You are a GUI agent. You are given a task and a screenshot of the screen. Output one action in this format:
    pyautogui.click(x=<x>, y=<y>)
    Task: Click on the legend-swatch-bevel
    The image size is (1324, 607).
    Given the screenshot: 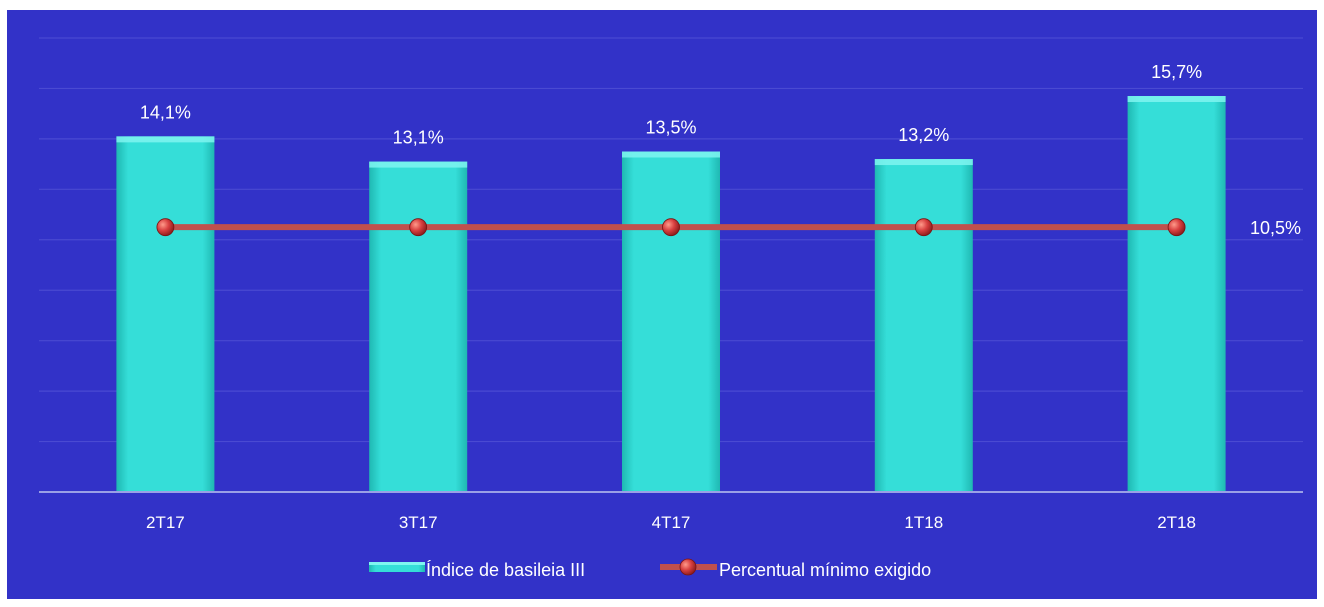 What is the action you would take?
    pyautogui.click(x=397, y=563)
    